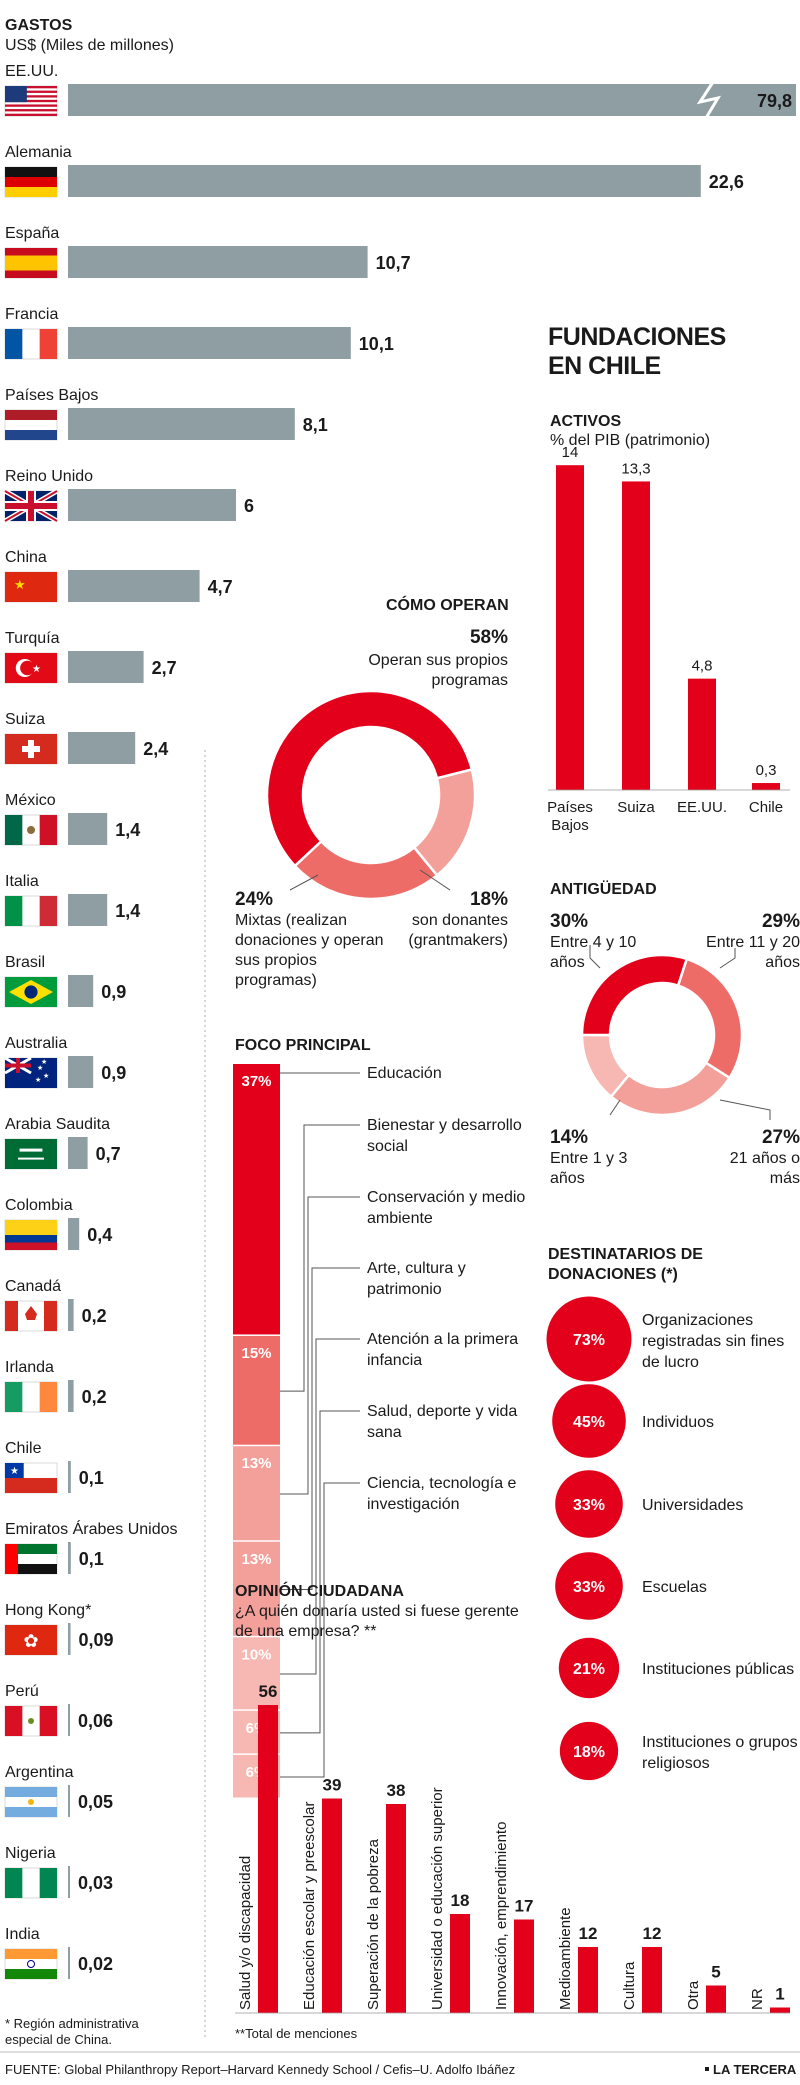 Image resolution: width=800 pixels, height=2085 pixels. Describe the element at coordinates (96, 1640) in the screenshot. I see `value-label: 0,09` at that location.